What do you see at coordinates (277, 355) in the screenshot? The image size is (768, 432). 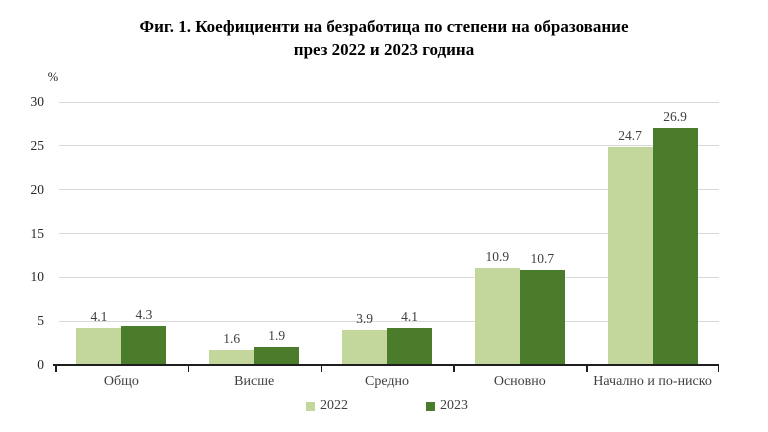 I see `bar-2023-Висше` at bounding box center [277, 355].